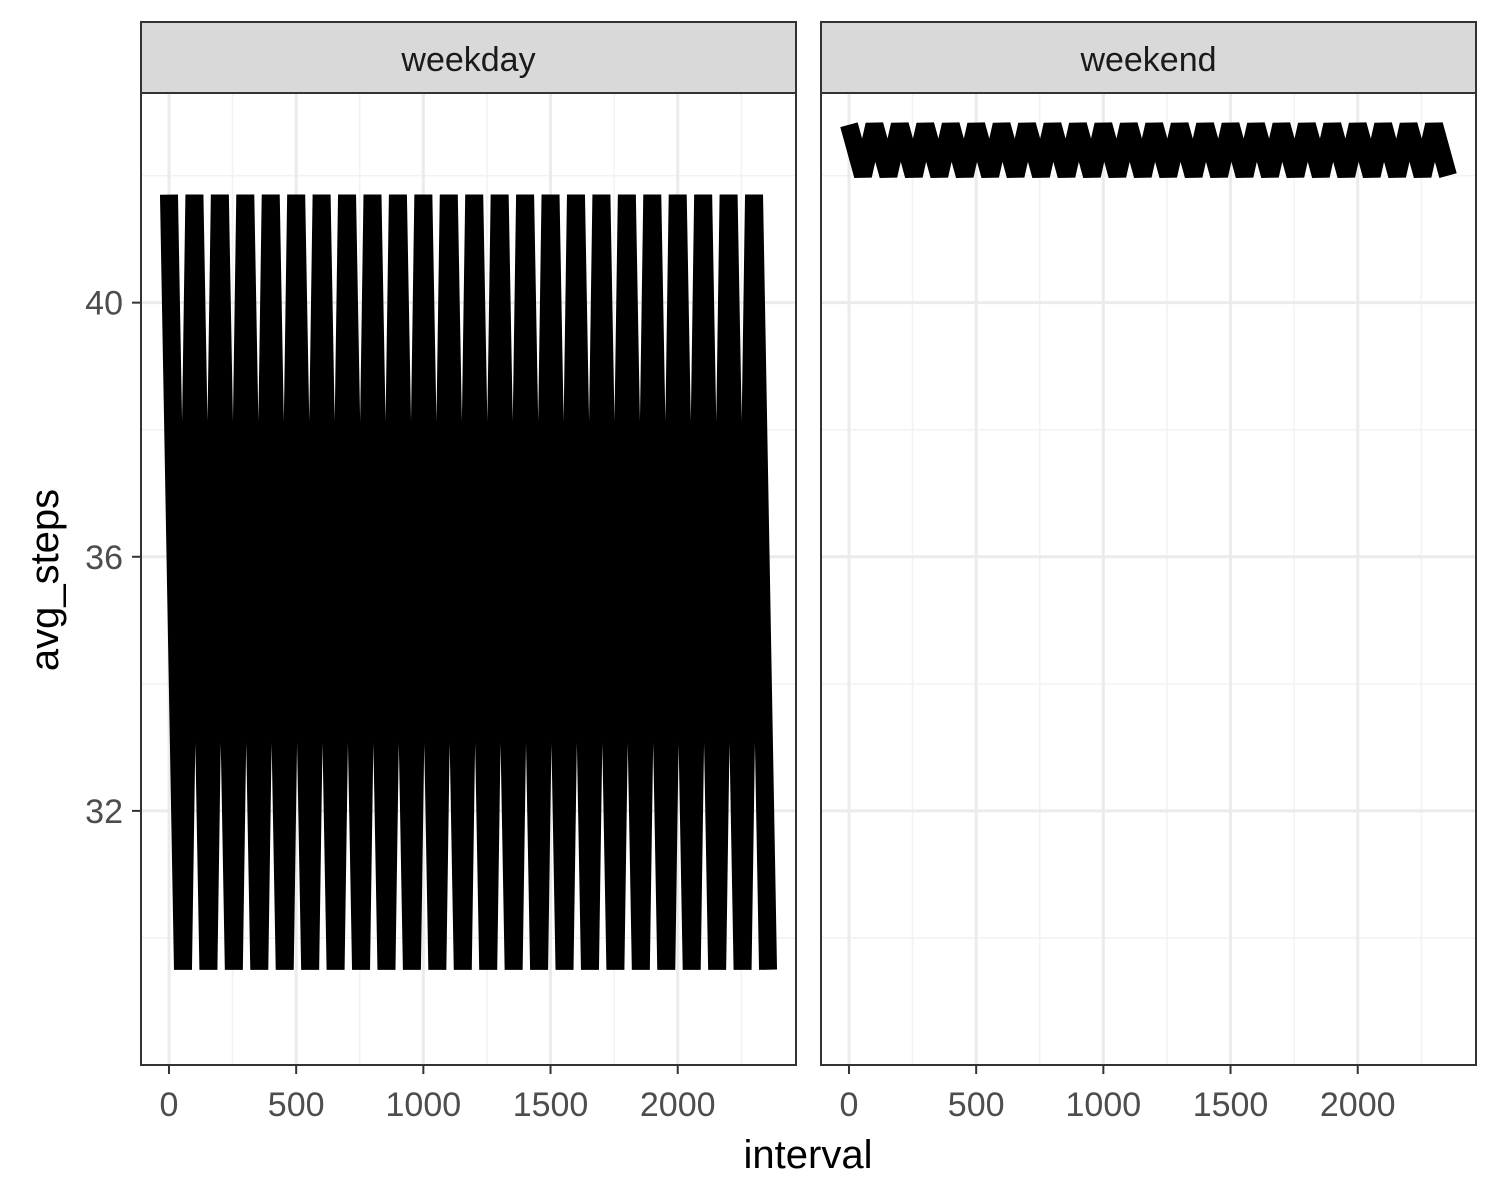 This screenshot has height=1200, width=1500. What do you see at coordinates (104, 304) in the screenshot?
I see `y-tick-label: 40` at bounding box center [104, 304].